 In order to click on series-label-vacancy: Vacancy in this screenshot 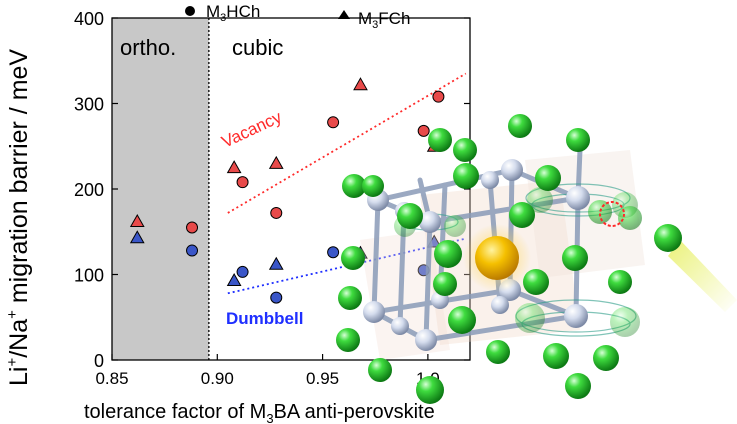, I will do `click(252, 129)`.